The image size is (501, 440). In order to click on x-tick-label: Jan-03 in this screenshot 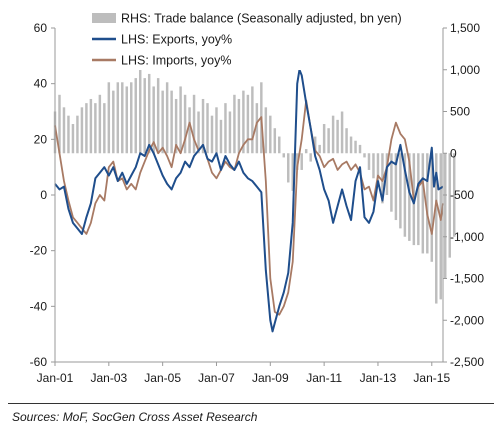, I will do `click(108, 378)`.